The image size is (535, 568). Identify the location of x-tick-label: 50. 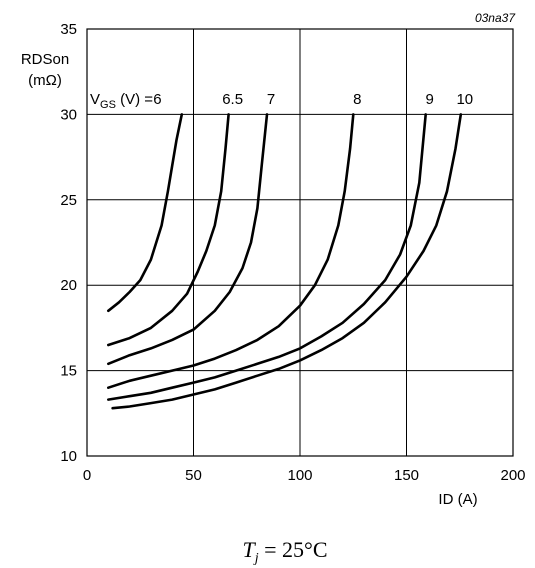
(193, 475).